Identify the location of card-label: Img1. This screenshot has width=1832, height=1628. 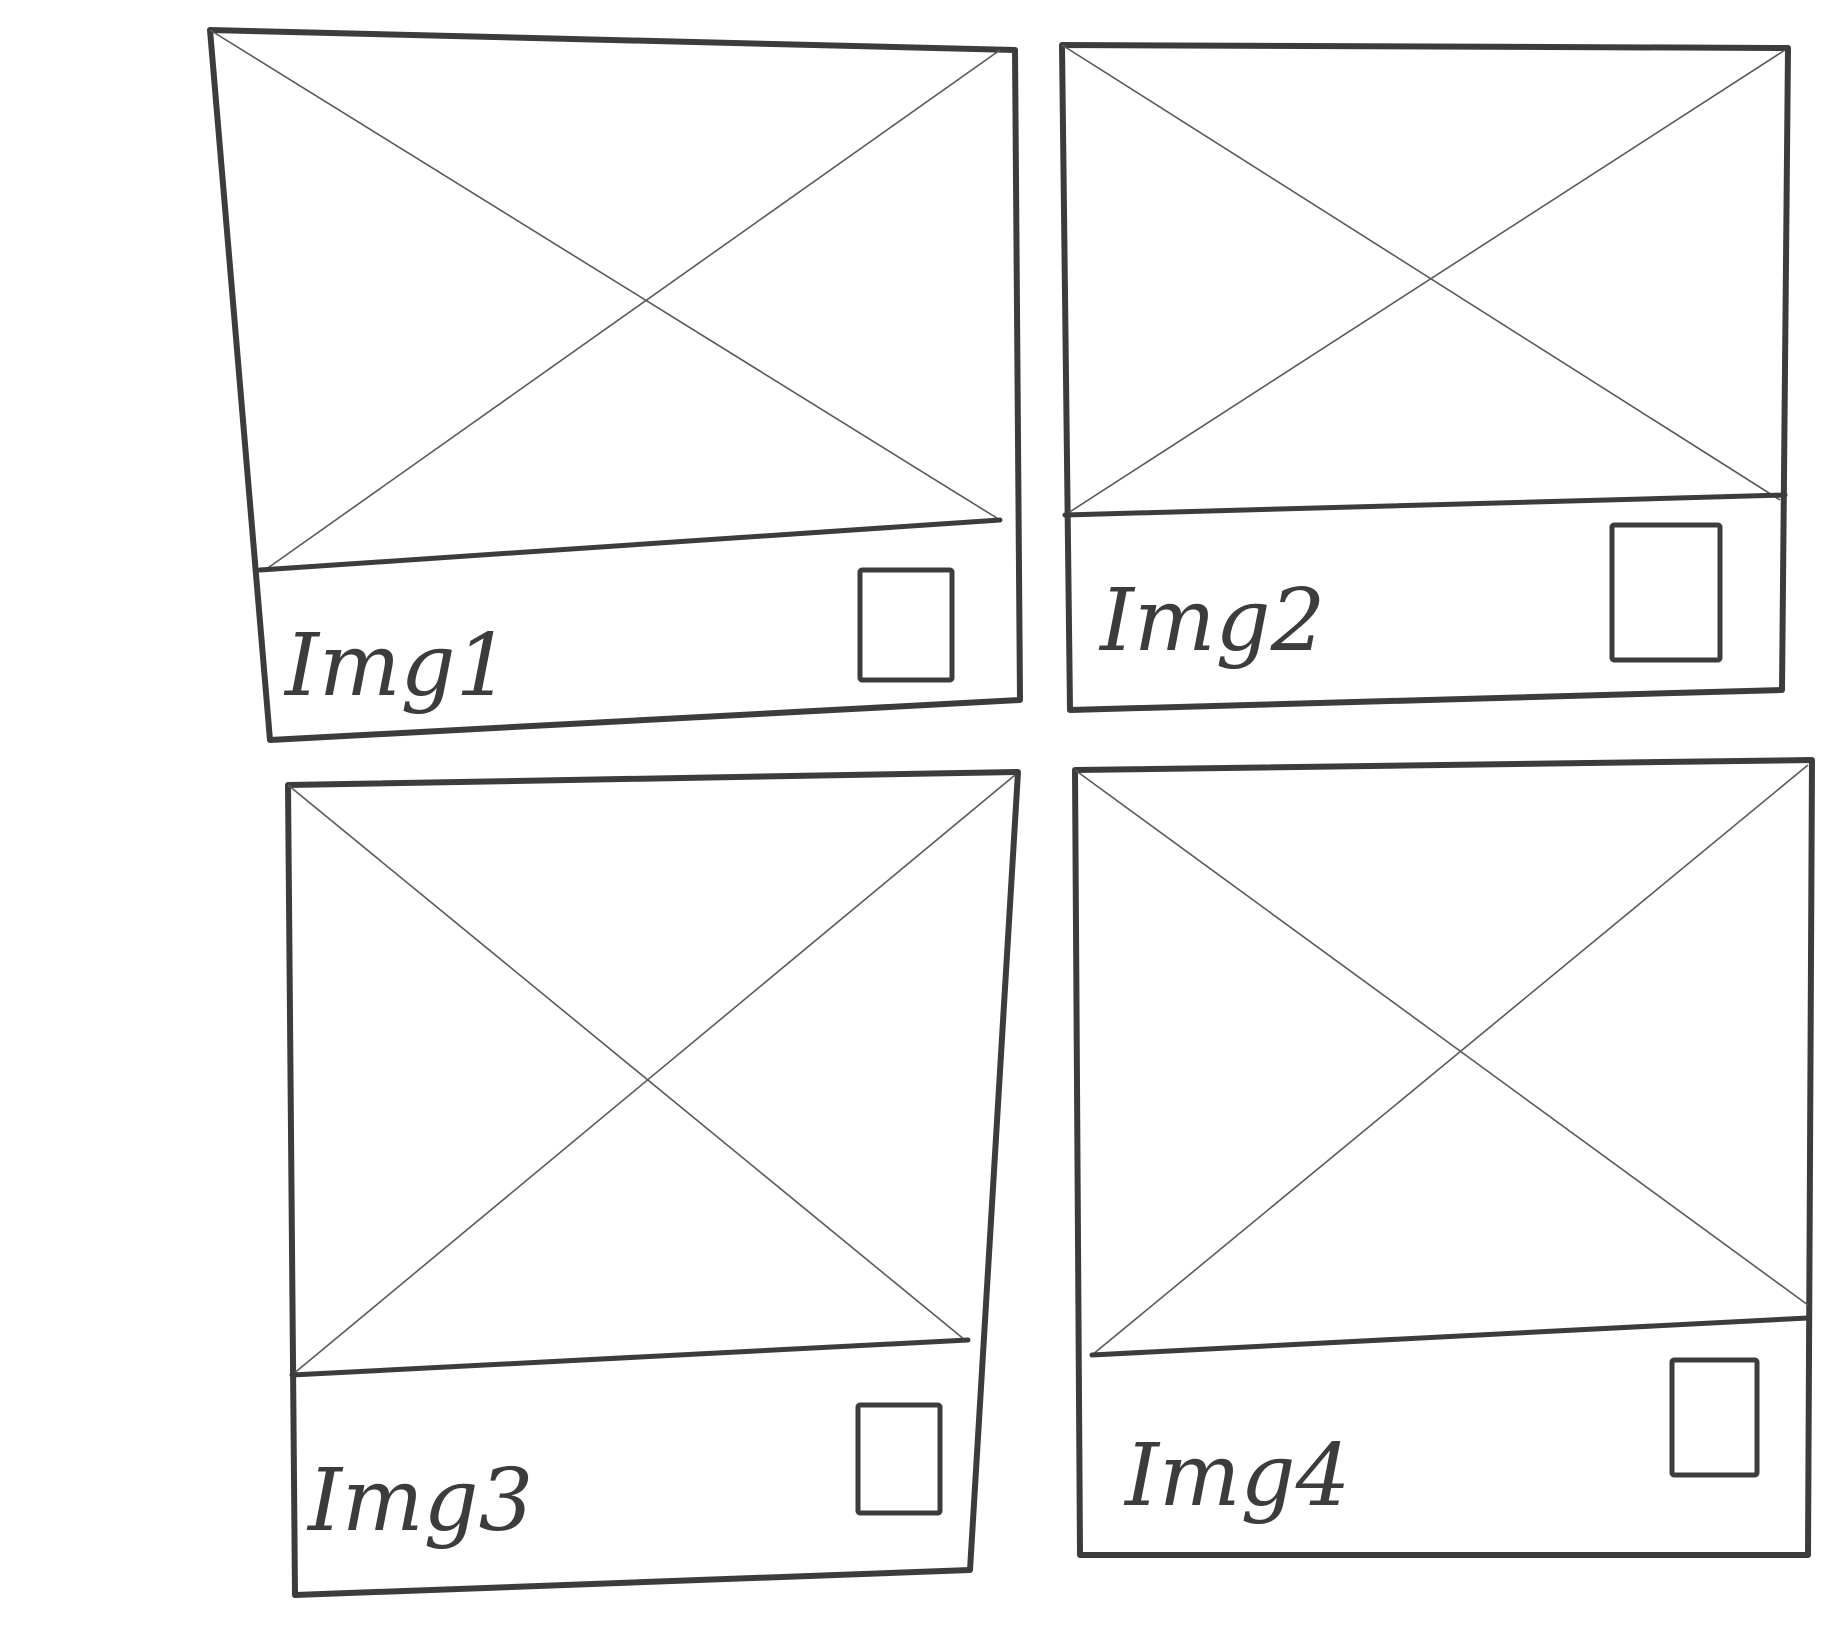
(396, 666).